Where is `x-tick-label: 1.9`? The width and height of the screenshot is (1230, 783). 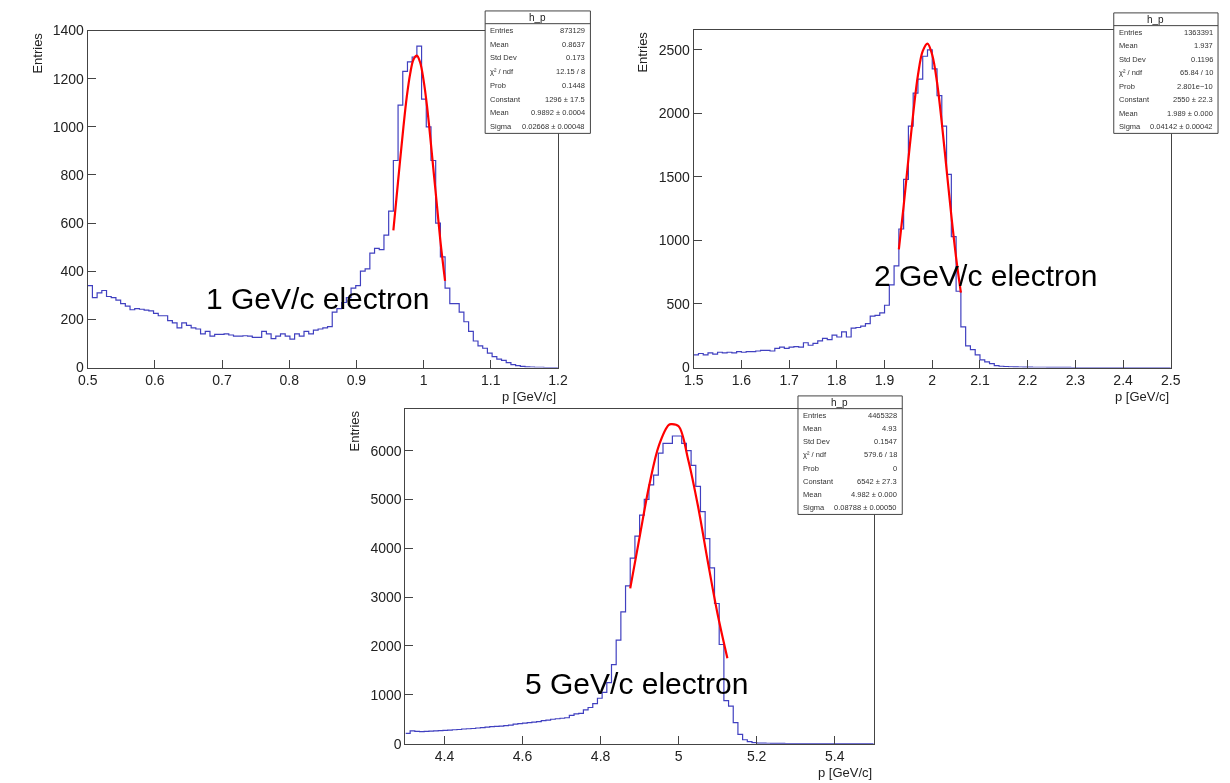
x-tick-label: 1.9 is located at coordinates (884, 380).